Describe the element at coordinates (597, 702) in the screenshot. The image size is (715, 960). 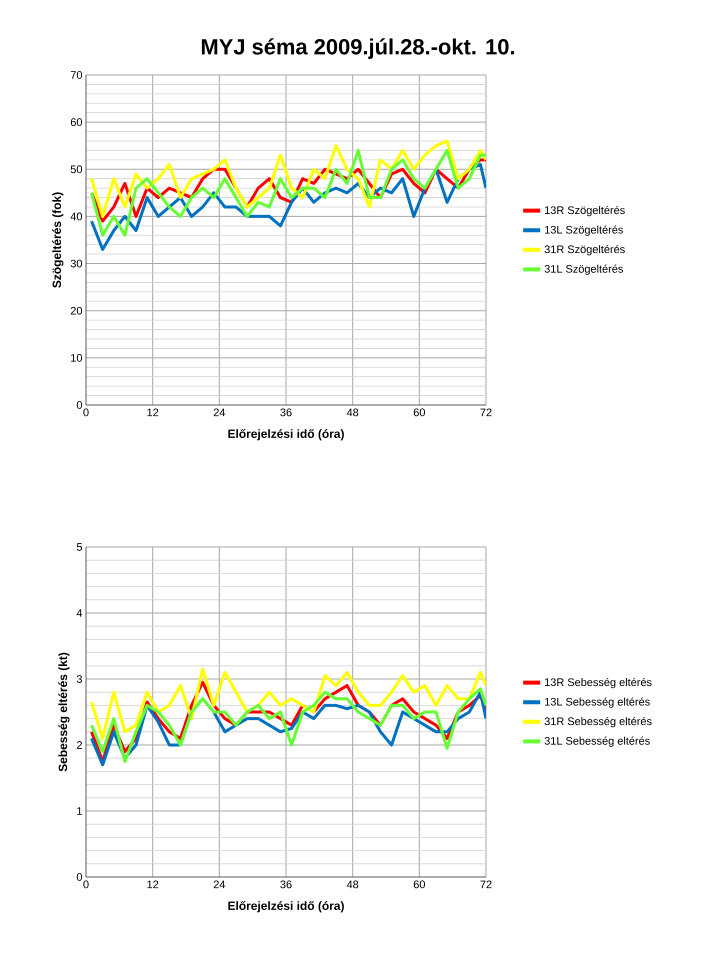
I see `legend-label: 13L Sebesség eltérés` at that location.